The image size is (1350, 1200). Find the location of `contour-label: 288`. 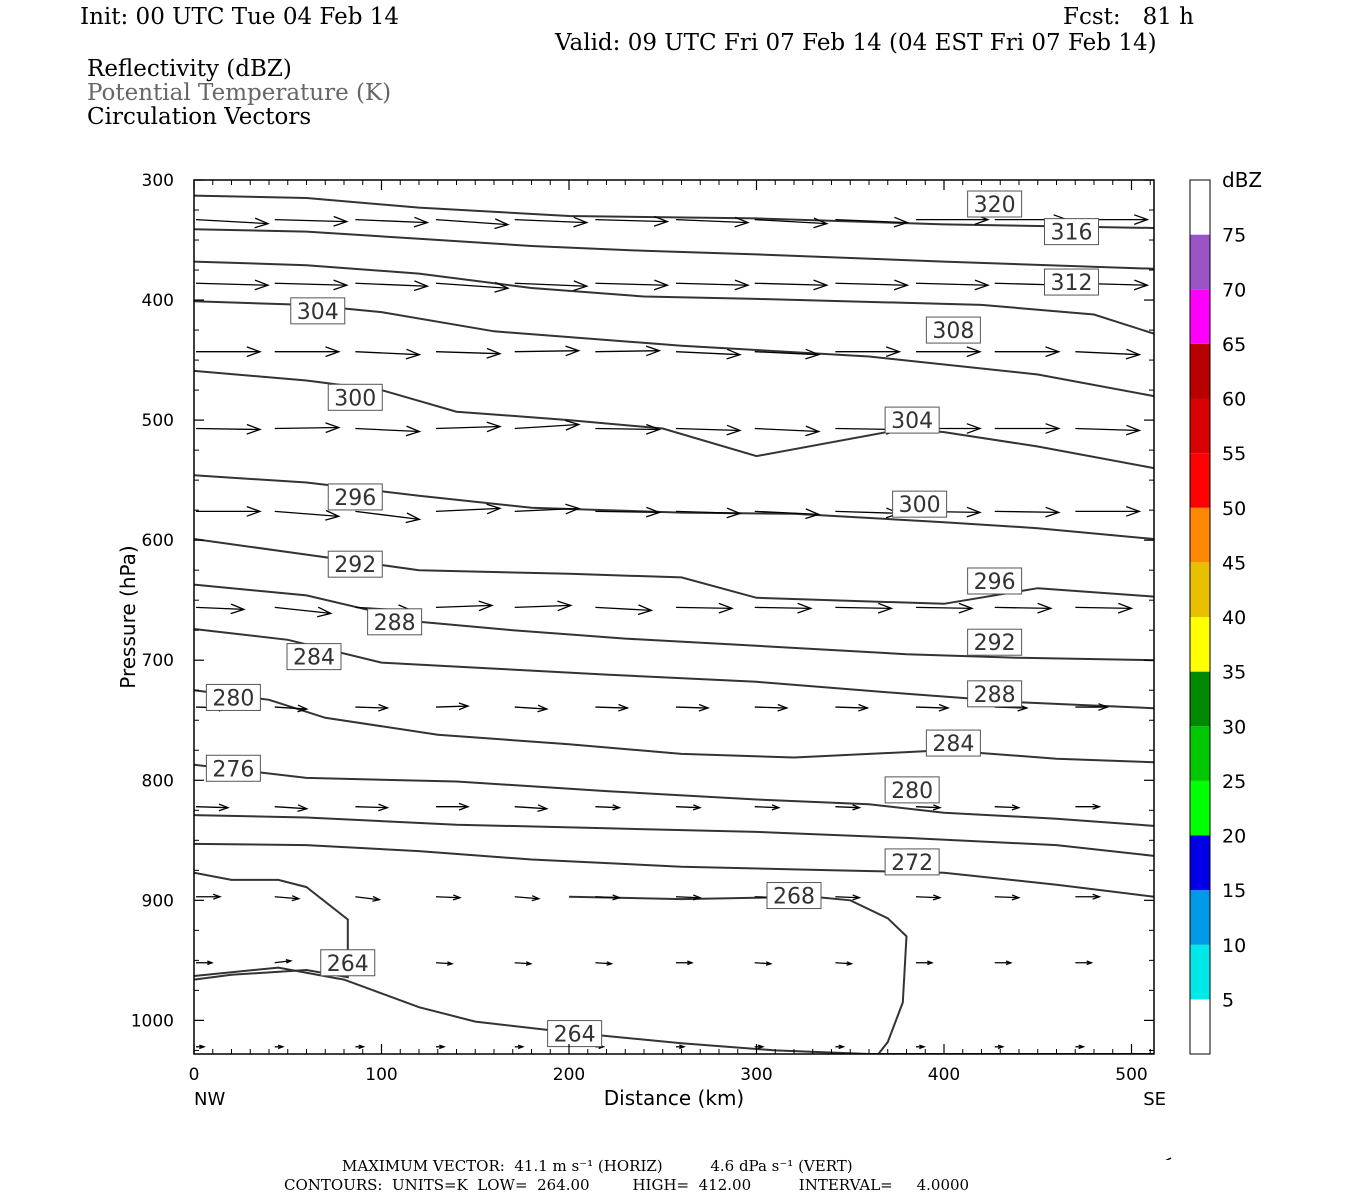

contour-label: 288 is located at coordinates (395, 622).